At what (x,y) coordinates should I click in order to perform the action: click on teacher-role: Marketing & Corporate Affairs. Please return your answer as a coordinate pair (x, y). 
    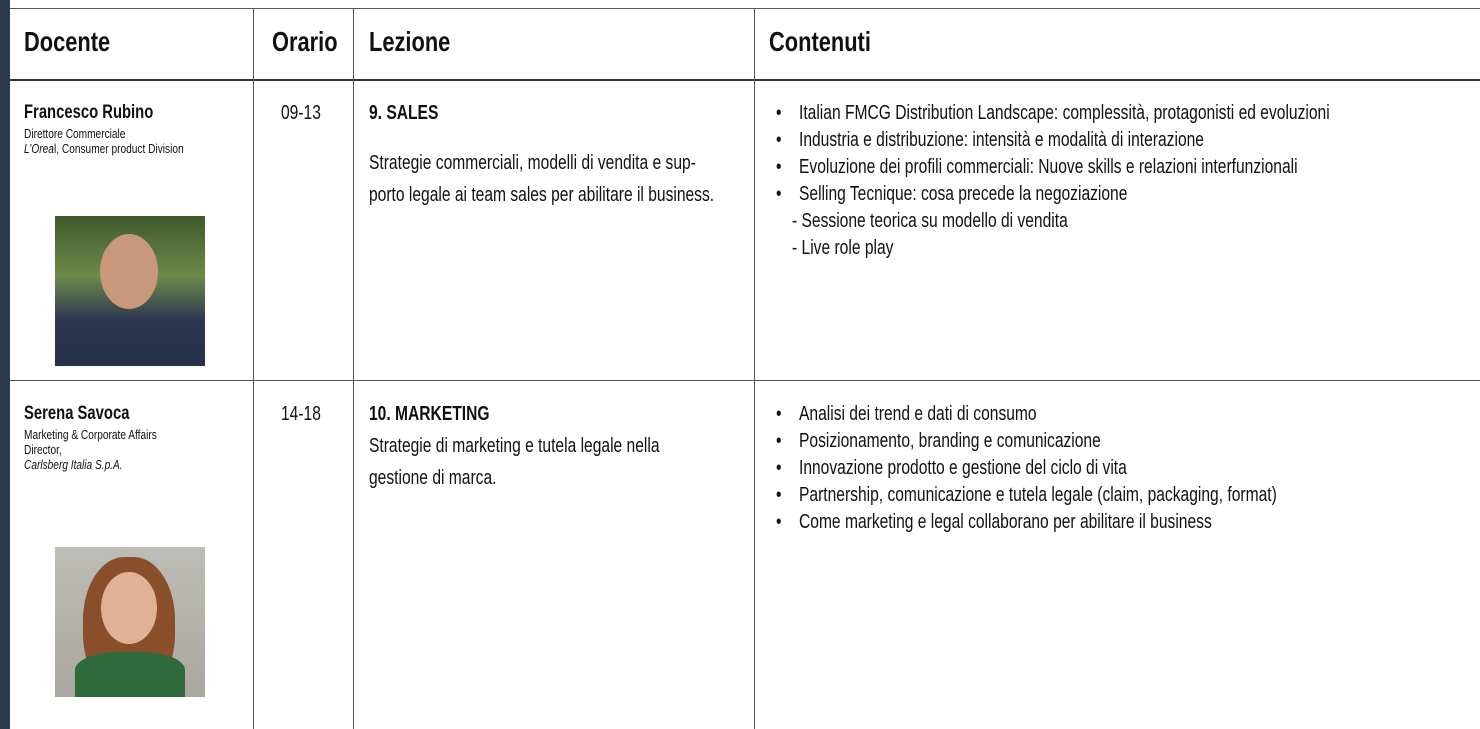
    Looking at the image, I should click on (90, 434).